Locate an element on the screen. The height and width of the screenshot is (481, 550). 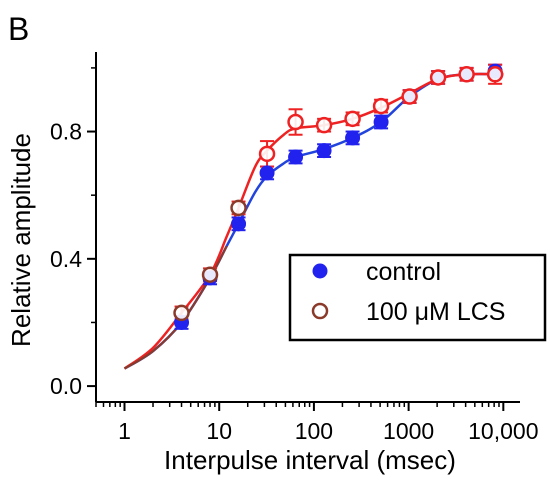
x-tick-label: 10,000 is located at coordinates (503, 431).